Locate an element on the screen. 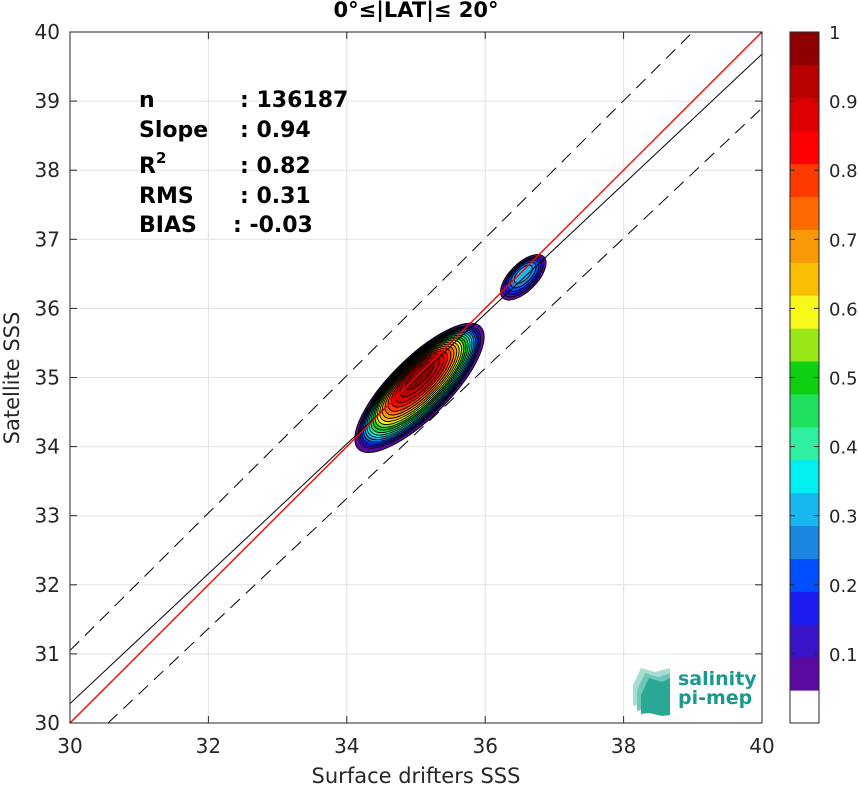  colorbar-tick-label-0.9: 0.9 is located at coordinates (843, 102).